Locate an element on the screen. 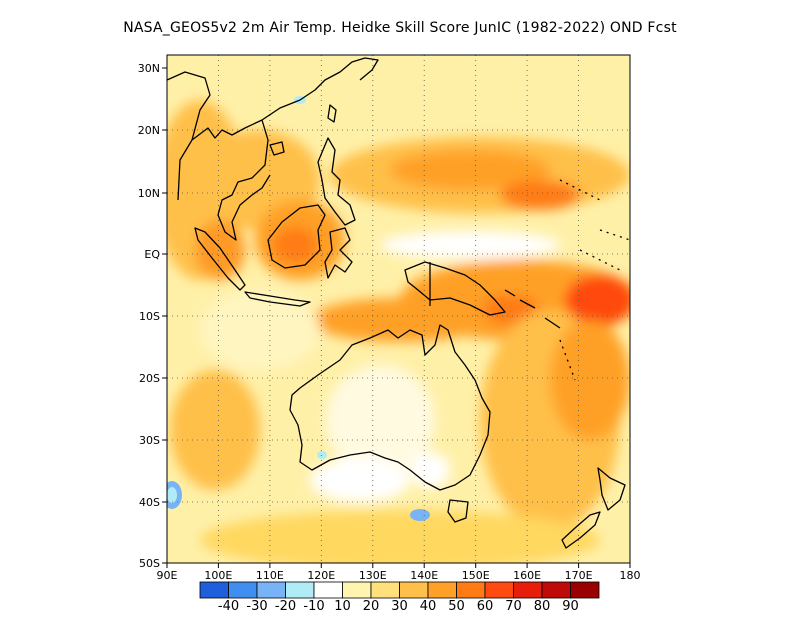 The height and width of the screenshot is (618, 800). lon-label: 170E is located at coordinates (579, 575).